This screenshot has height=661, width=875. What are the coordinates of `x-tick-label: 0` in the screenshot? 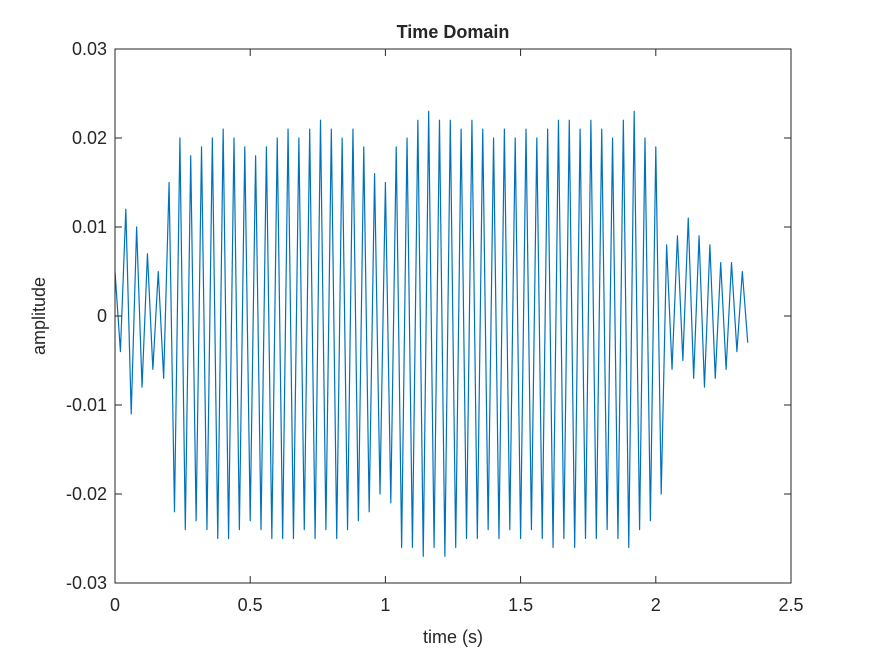 It's located at (115, 605).